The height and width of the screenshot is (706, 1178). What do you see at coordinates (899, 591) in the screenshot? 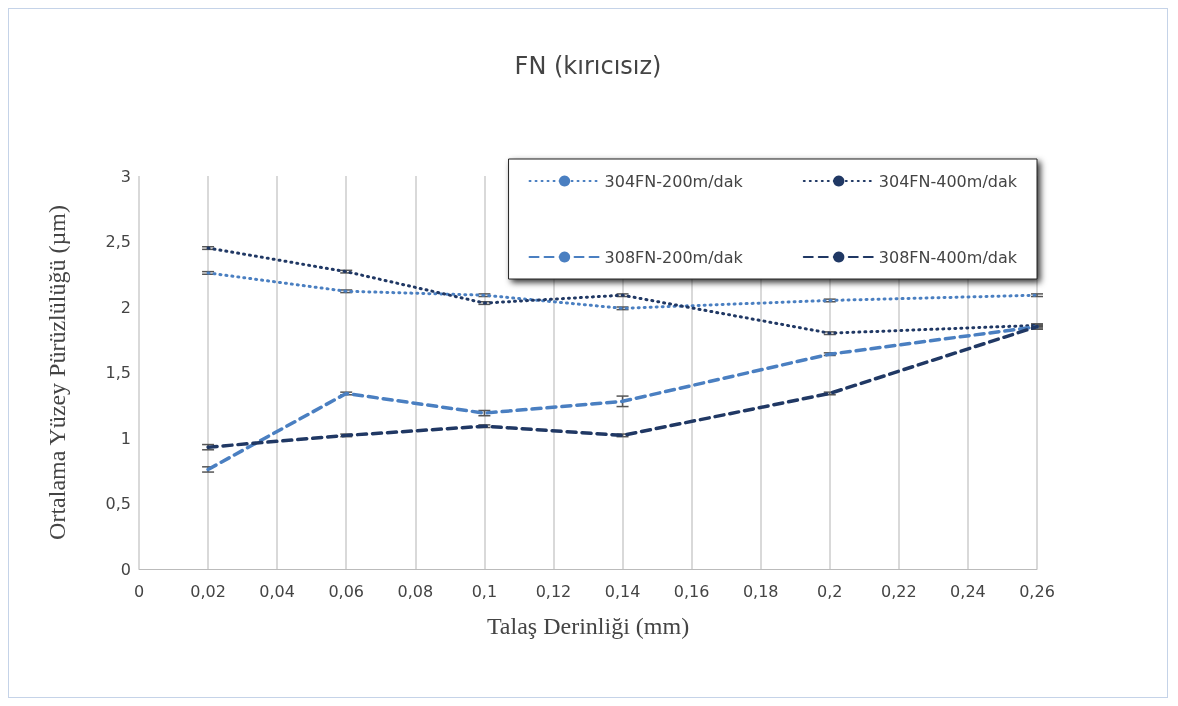
I see `x-tick-label: 0,22` at bounding box center [899, 591].